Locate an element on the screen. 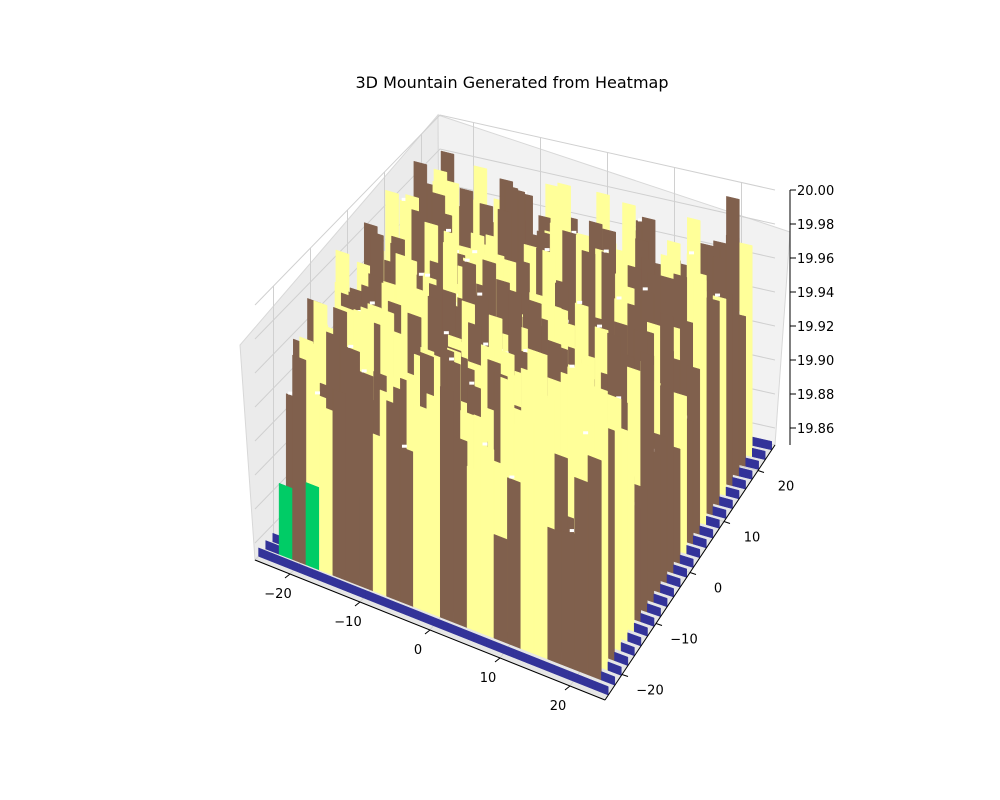 This screenshot has width=1000, height=800. y-tick-label-2: 0 is located at coordinates (718, 589).